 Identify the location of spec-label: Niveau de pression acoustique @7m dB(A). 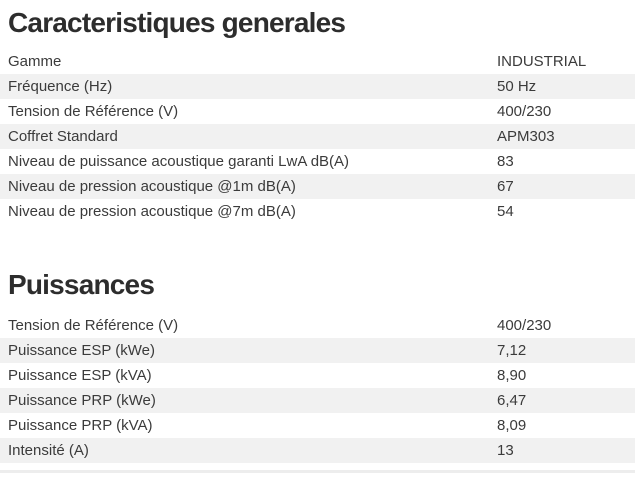
(152, 211).